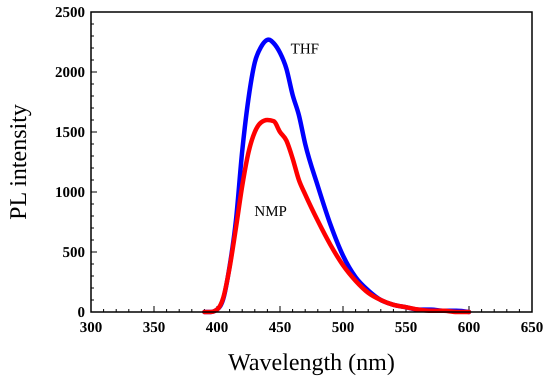  Describe the element at coordinates (19, 162) in the screenshot. I see `y-axis-title: PL intensity` at that location.